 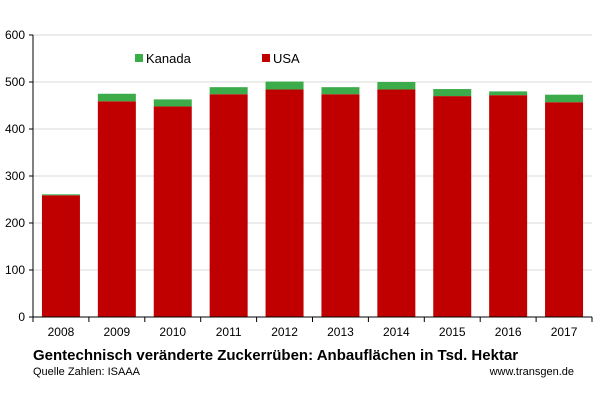 I want to click on bar-usa-2009, so click(x=116, y=209).